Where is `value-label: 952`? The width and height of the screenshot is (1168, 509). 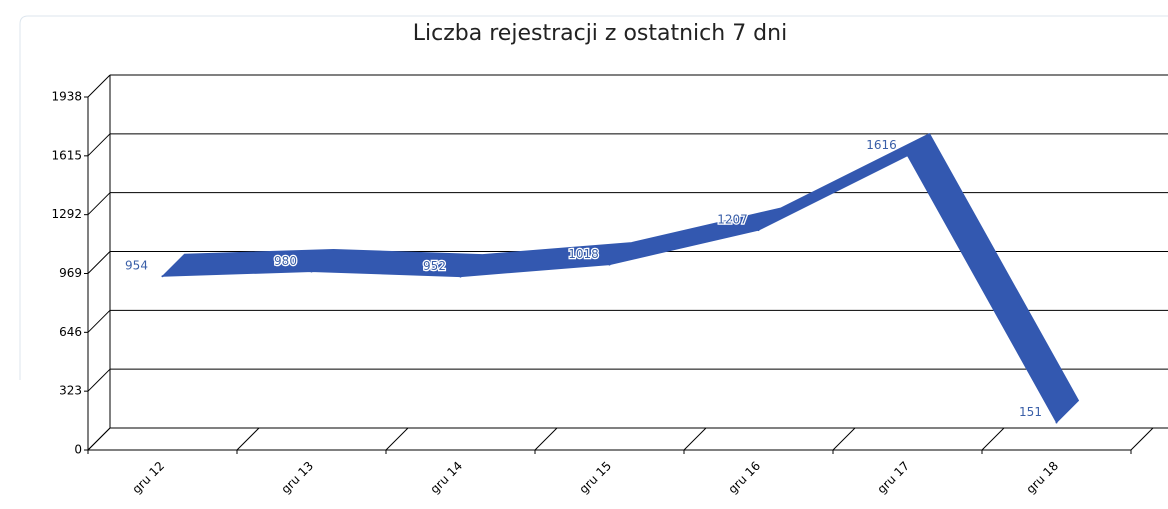 value-label: 952 is located at coordinates (434, 266).